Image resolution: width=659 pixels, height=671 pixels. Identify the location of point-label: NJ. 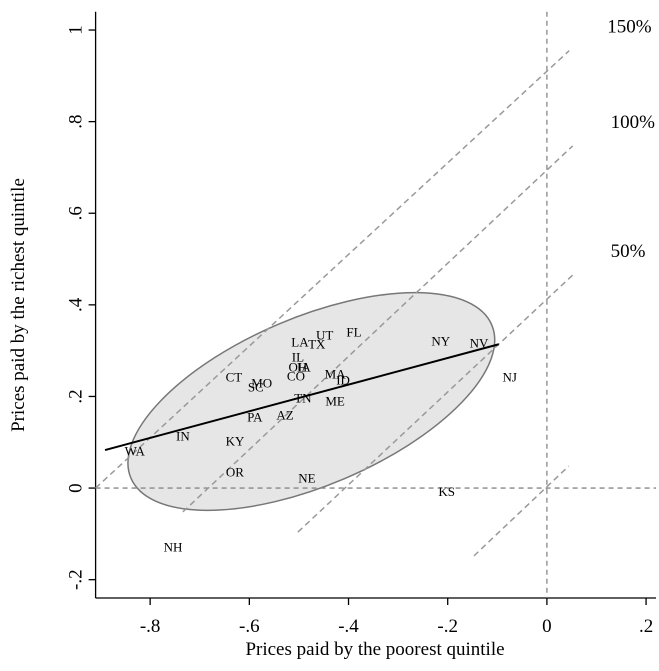
(509, 377).